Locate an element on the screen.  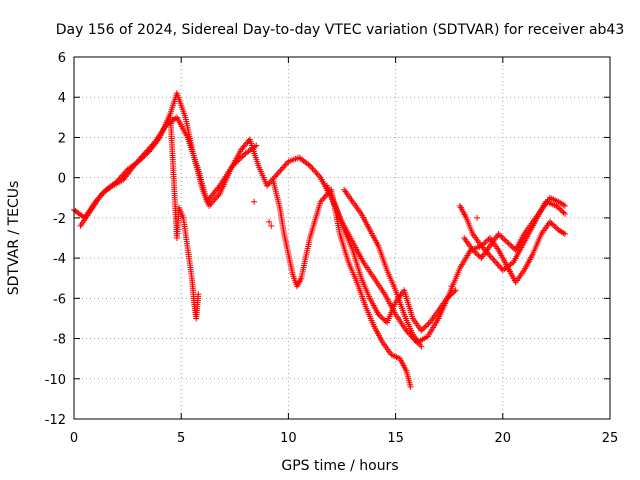
x-tick-labels: 0 5 10 15 20 25 is located at coordinates (344, 438).